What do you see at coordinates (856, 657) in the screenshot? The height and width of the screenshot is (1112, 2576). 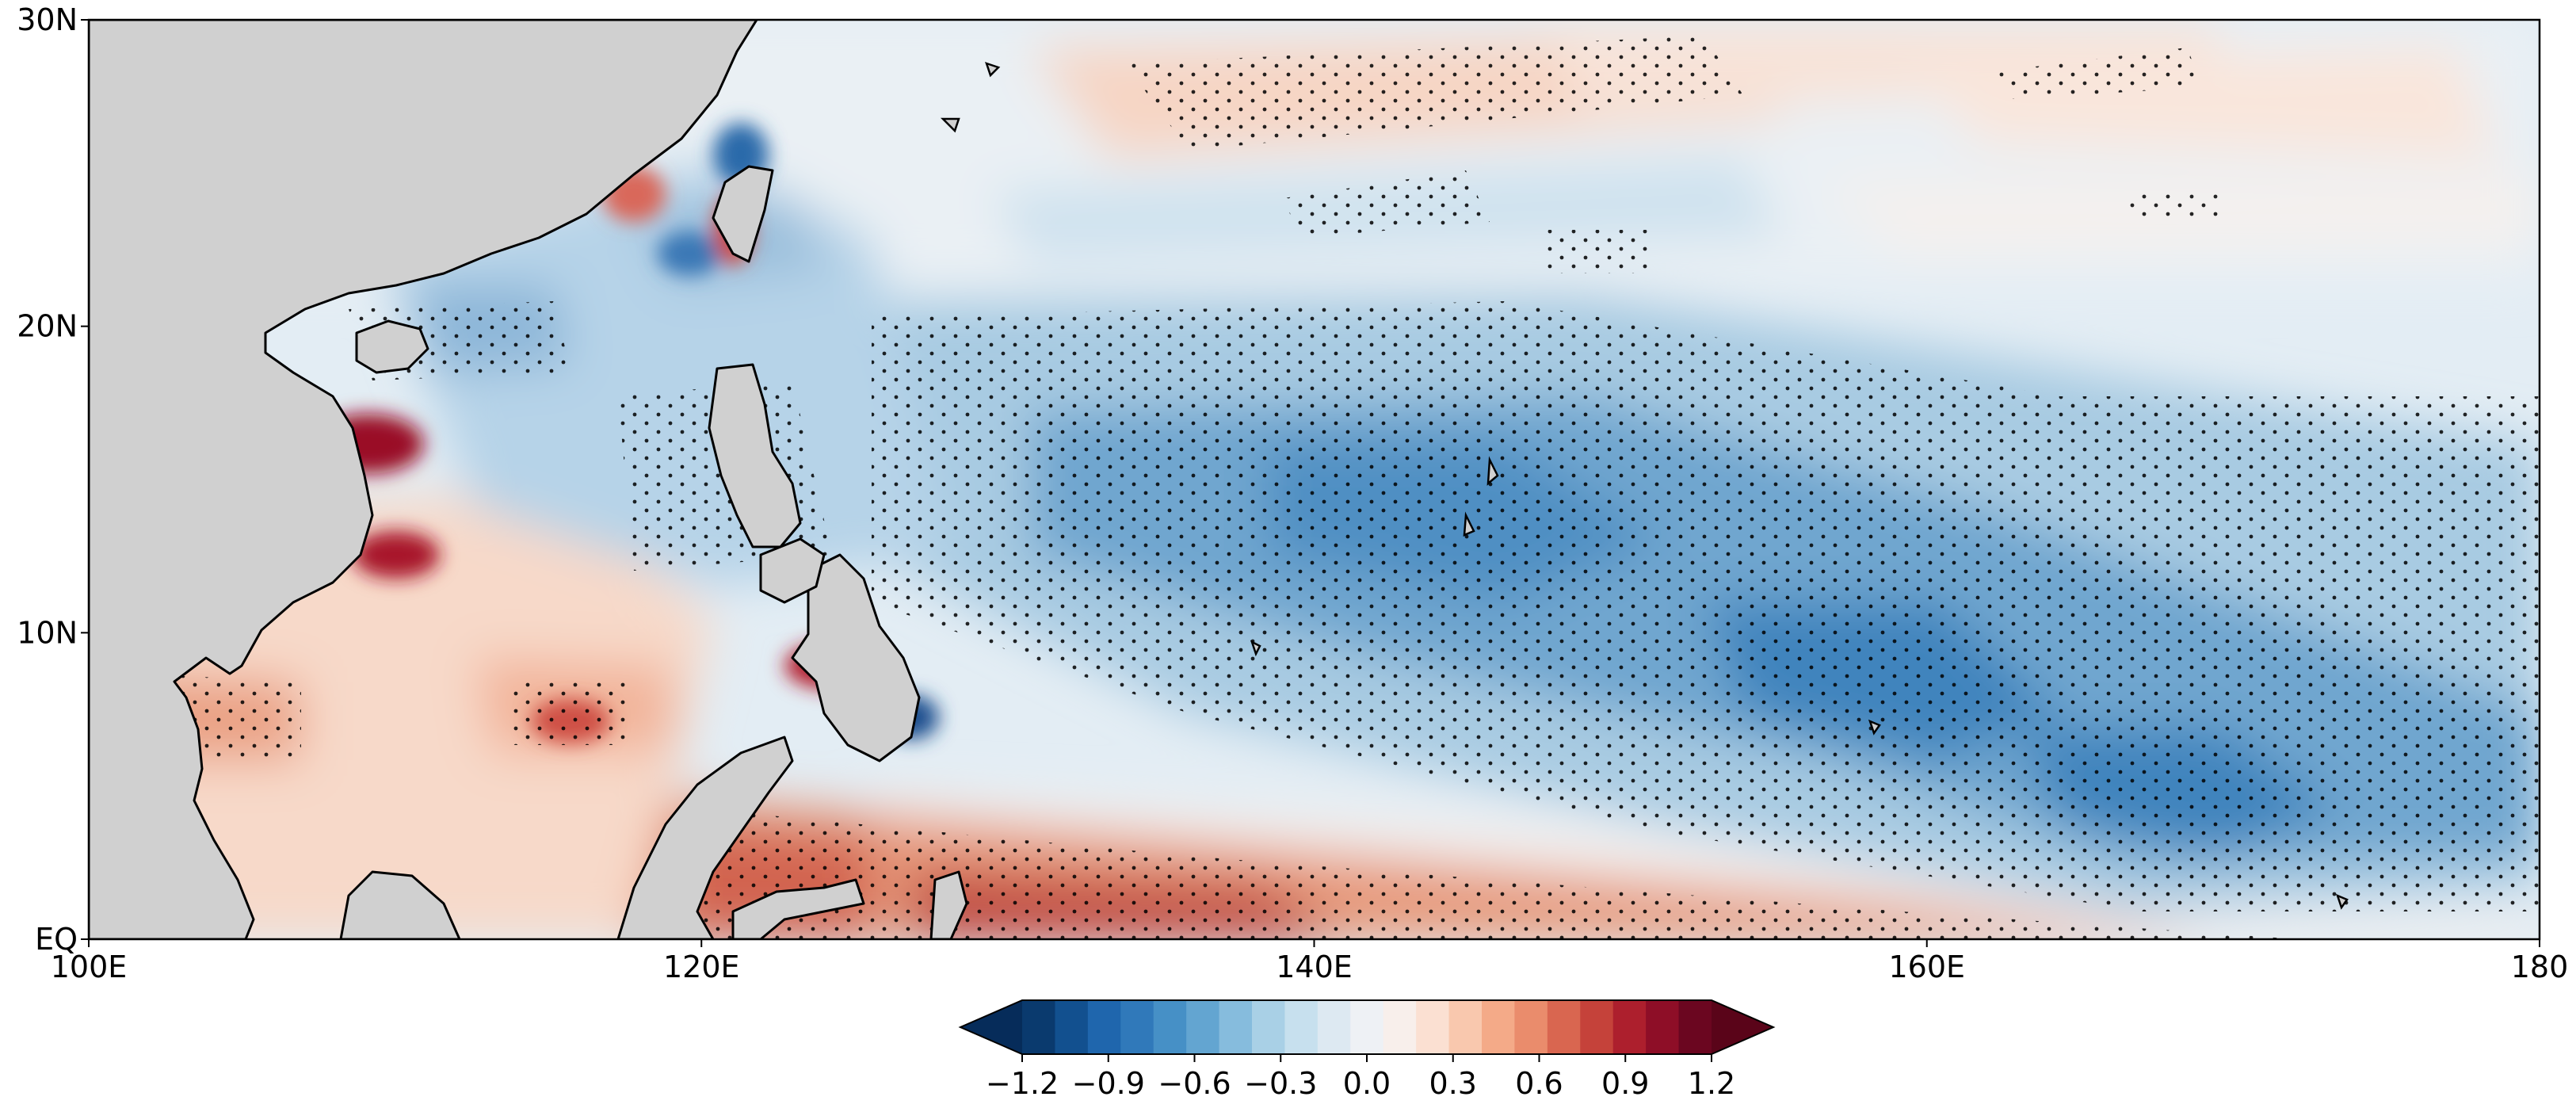 I see `mindanao-island` at bounding box center [856, 657].